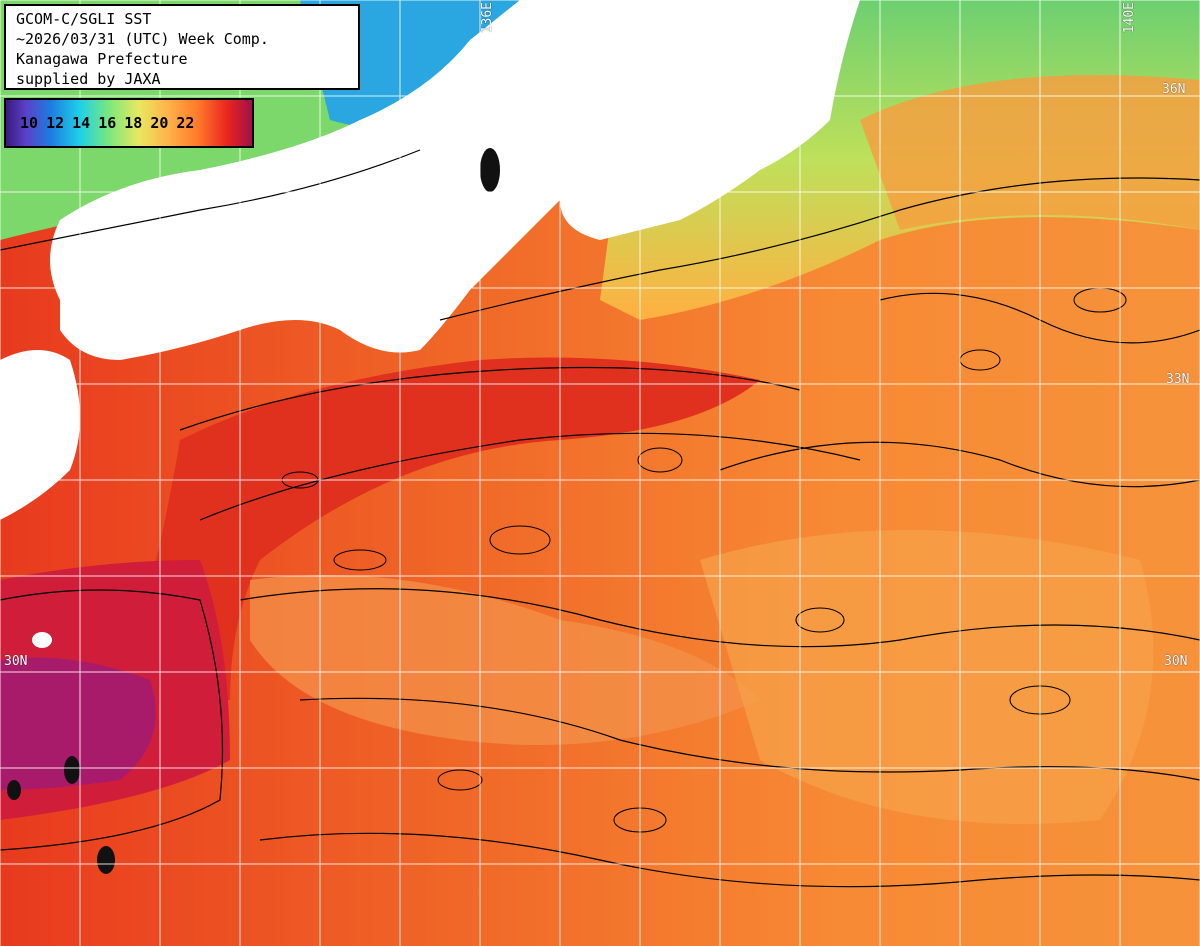 The height and width of the screenshot is (946, 1200). What do you see at coordinates (55, 123) in the screenshot?
I see `legend-tick: 12` at bounding box center [55, 123].